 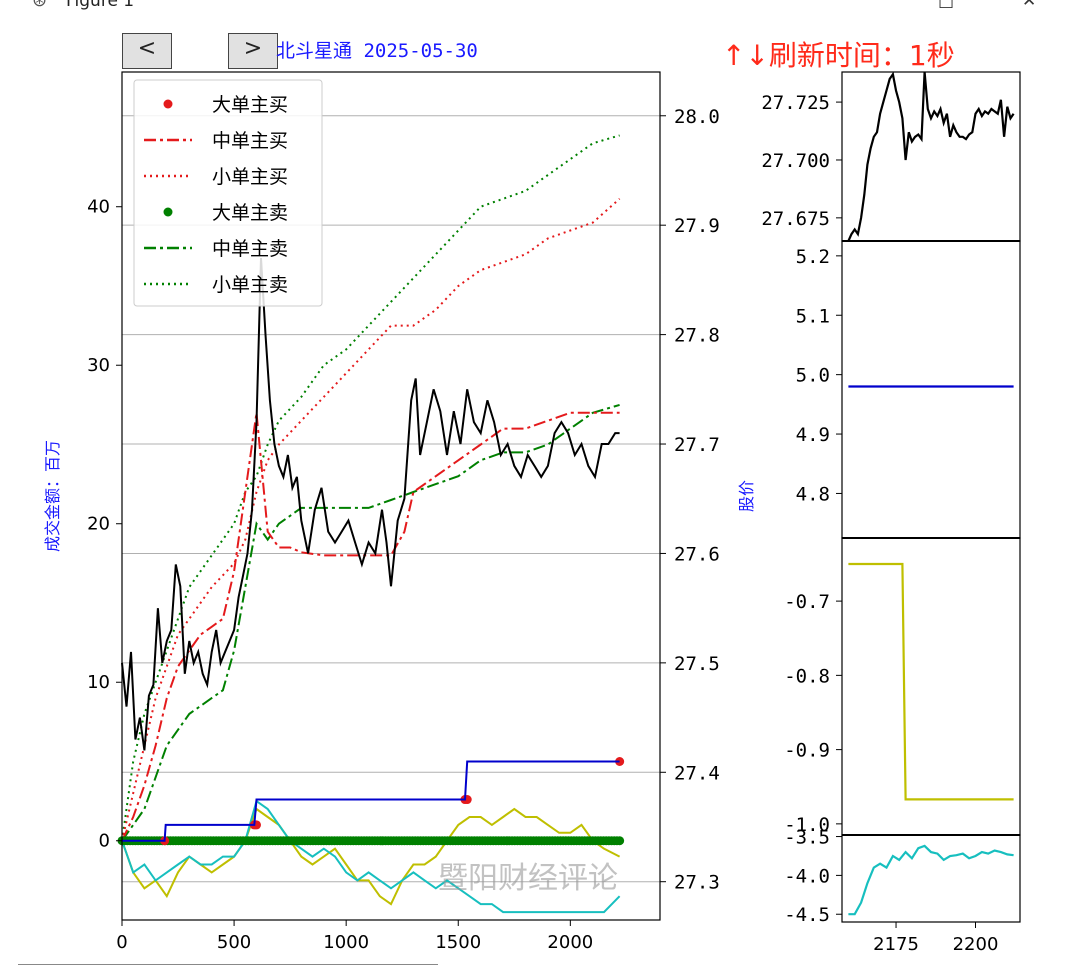 What do you see at coordinates (620, 761) in the screenshot?
I see `big-buy-dot` at bounding box center [620, 761].